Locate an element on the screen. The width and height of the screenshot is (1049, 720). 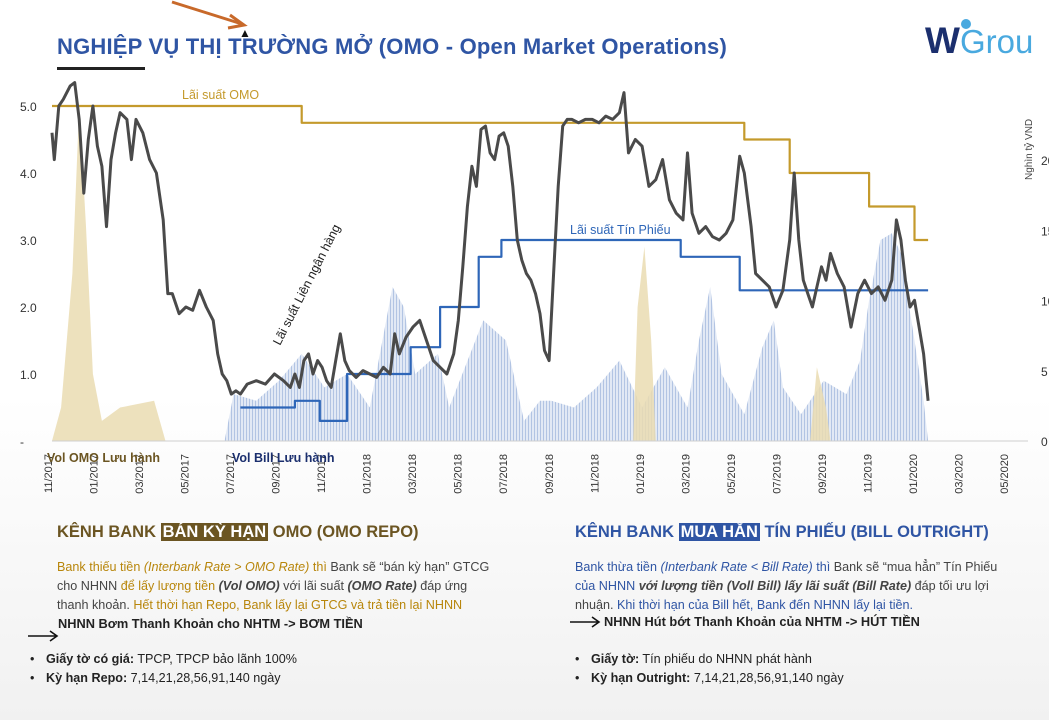
x-tick-label: 09/2019 is located at coordinates (823, 474).